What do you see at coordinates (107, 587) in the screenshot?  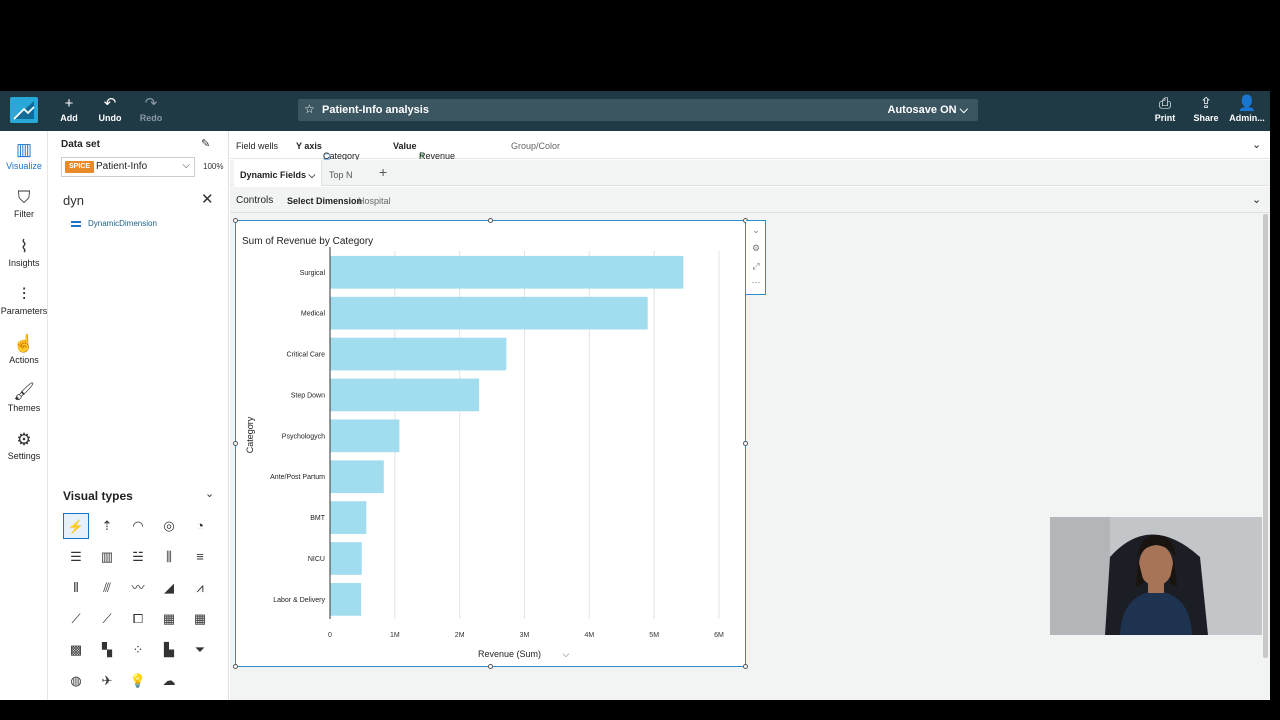 I see `waterfall-icon: ⫻` at bounding box center [107, 587].